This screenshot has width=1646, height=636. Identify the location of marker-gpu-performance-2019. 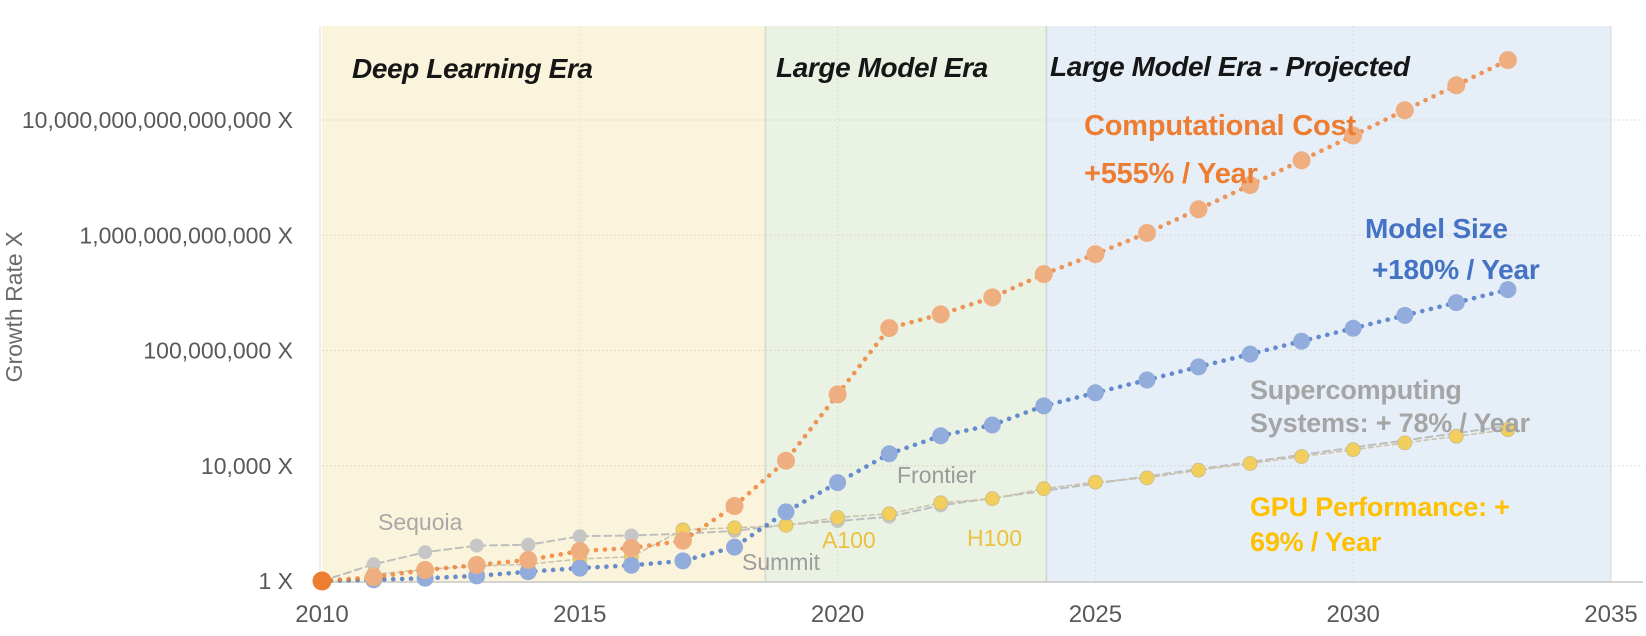
(786, 525).